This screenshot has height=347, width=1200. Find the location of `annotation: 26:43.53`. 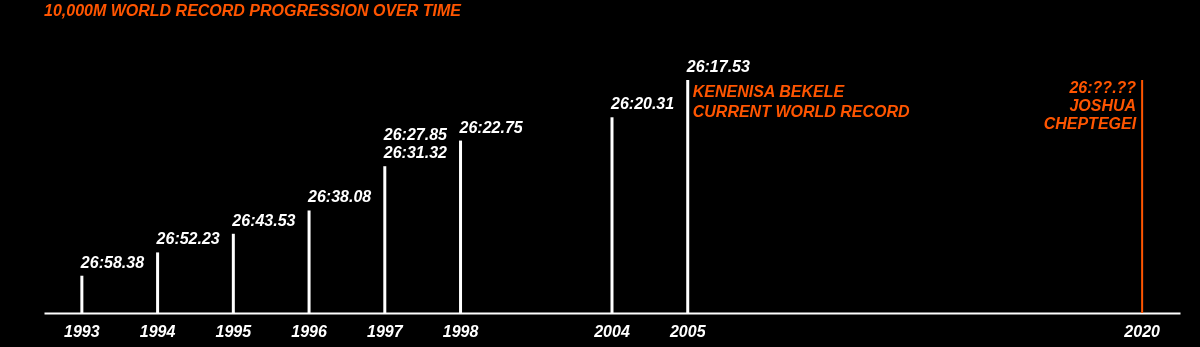

annotation: 26:43.53 is located at coordinates (263, 220).